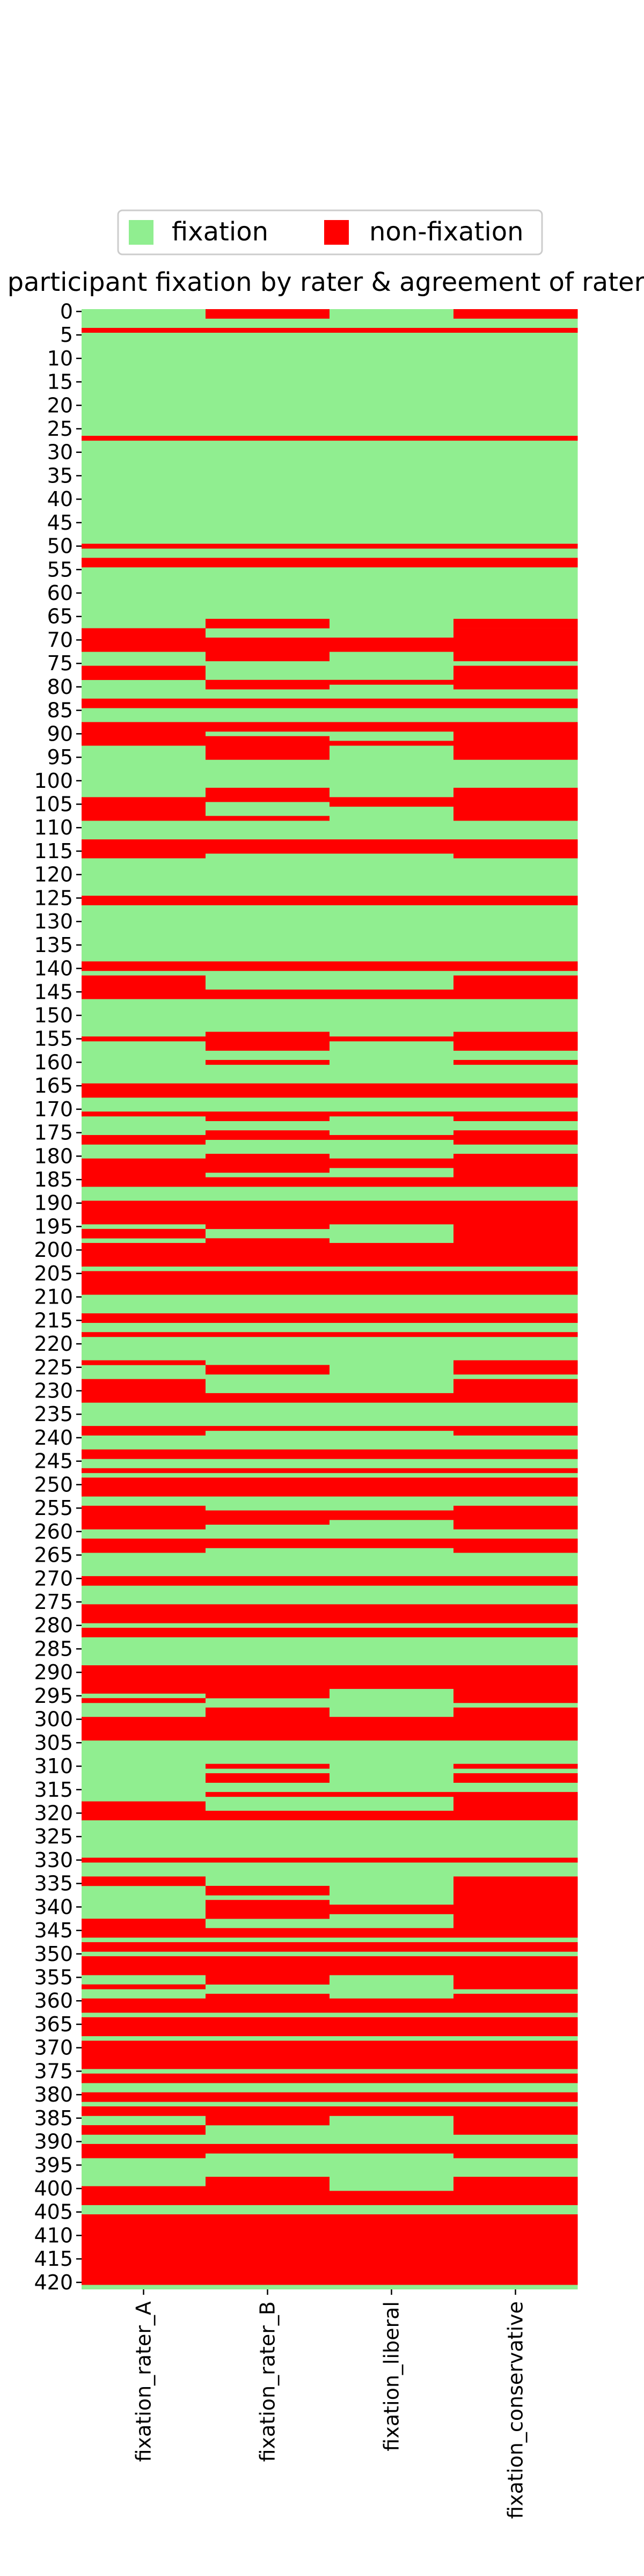 This screenshot has width=644, height=2576. Describe the element at coordinates (53, 1672) in the screenshot. I see `y-tick-label-290: 290` at that location.